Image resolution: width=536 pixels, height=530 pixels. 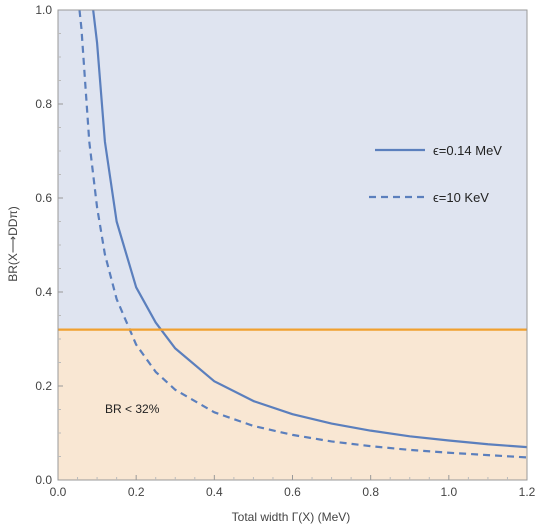 I want to click on x-tick-label: 0.6, so click(x=292, y=492).